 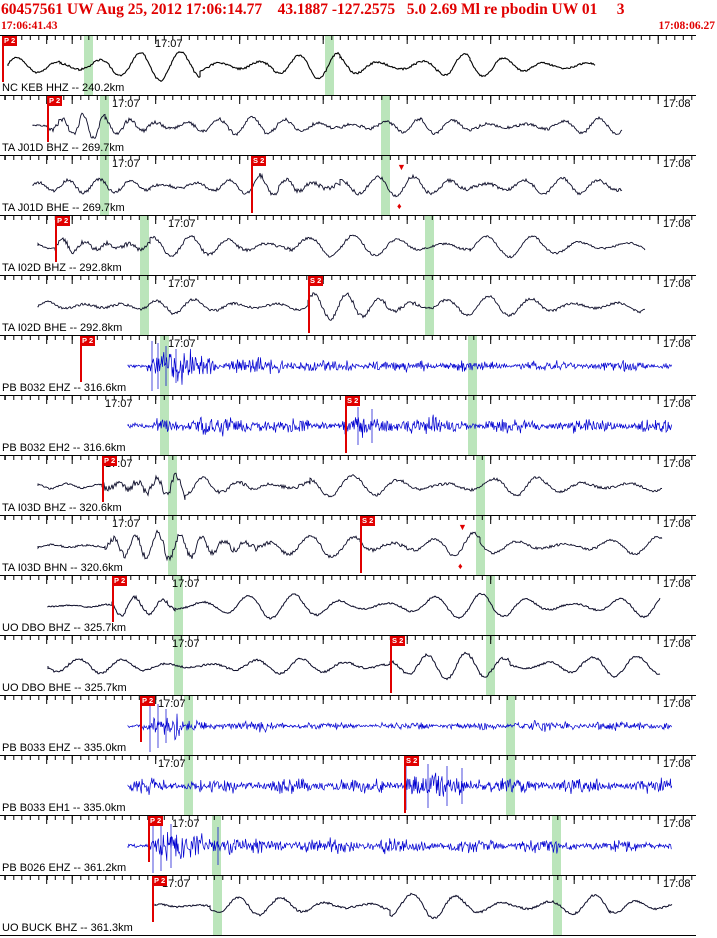 What do you see at coordinates (62, 508) in the screenshot?
I see `station-label: TA I03D BHZ -- 320.6km` at bounding box center [62, 508].